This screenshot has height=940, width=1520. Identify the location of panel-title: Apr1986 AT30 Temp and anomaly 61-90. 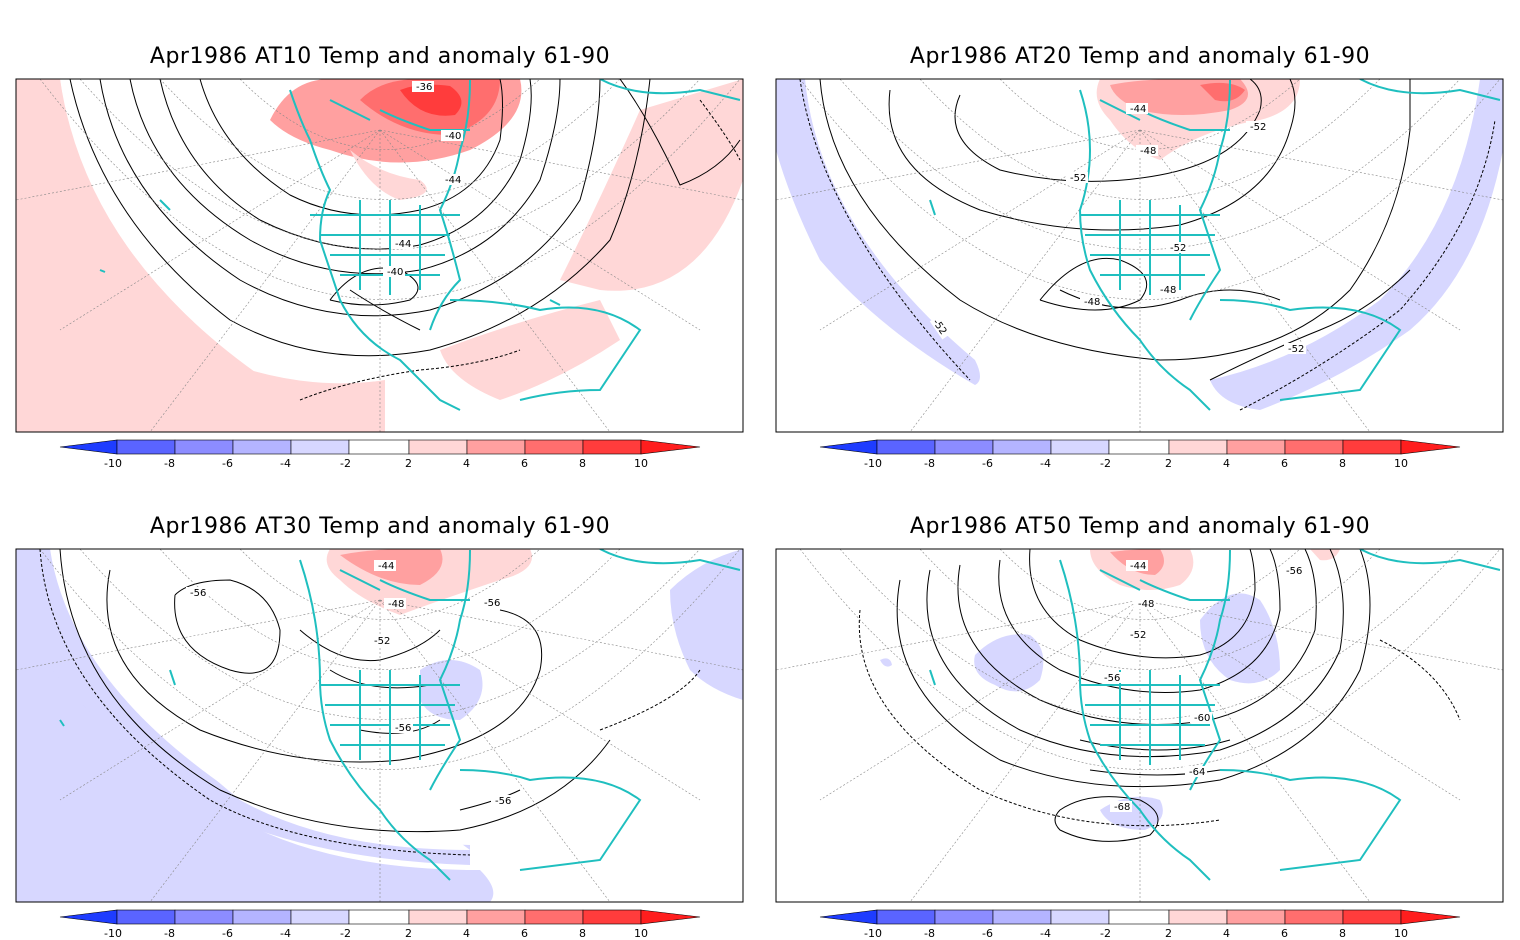
(380, 526).